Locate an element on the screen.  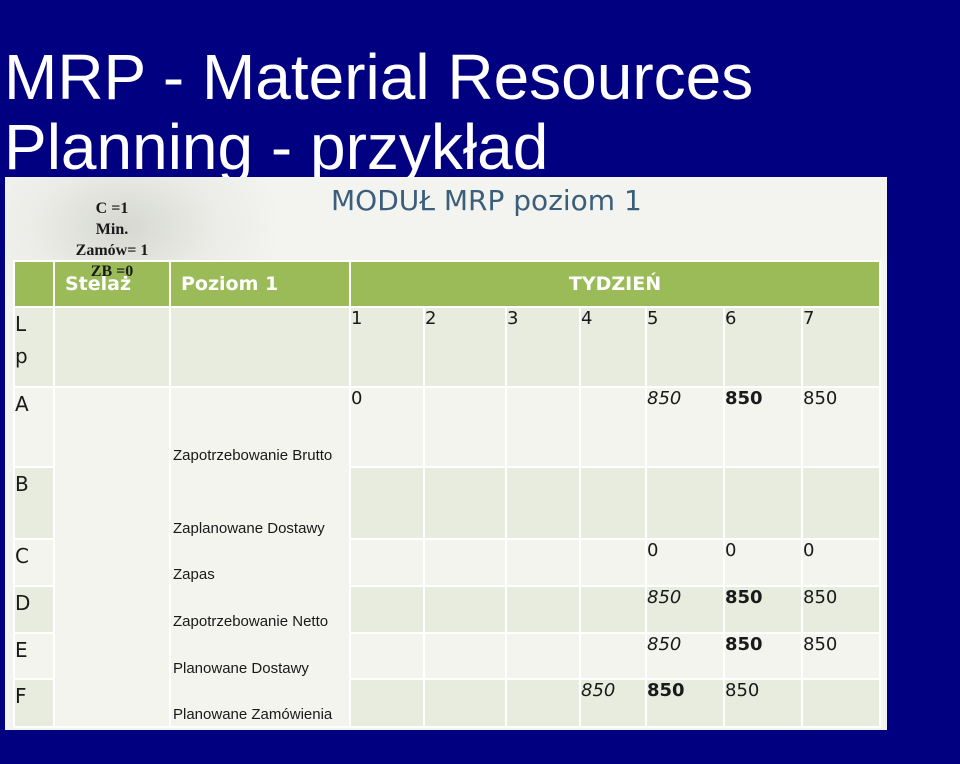
row-lp: F is located at coordinates (34, 703).